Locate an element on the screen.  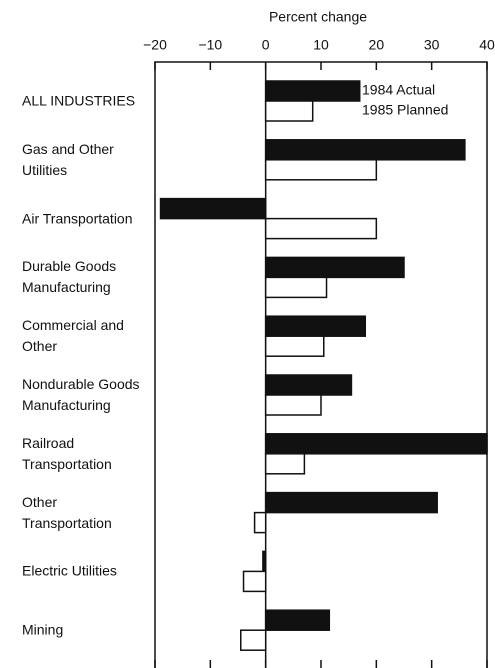
category-label: Other Transportation is located at coordinates (67, 512).